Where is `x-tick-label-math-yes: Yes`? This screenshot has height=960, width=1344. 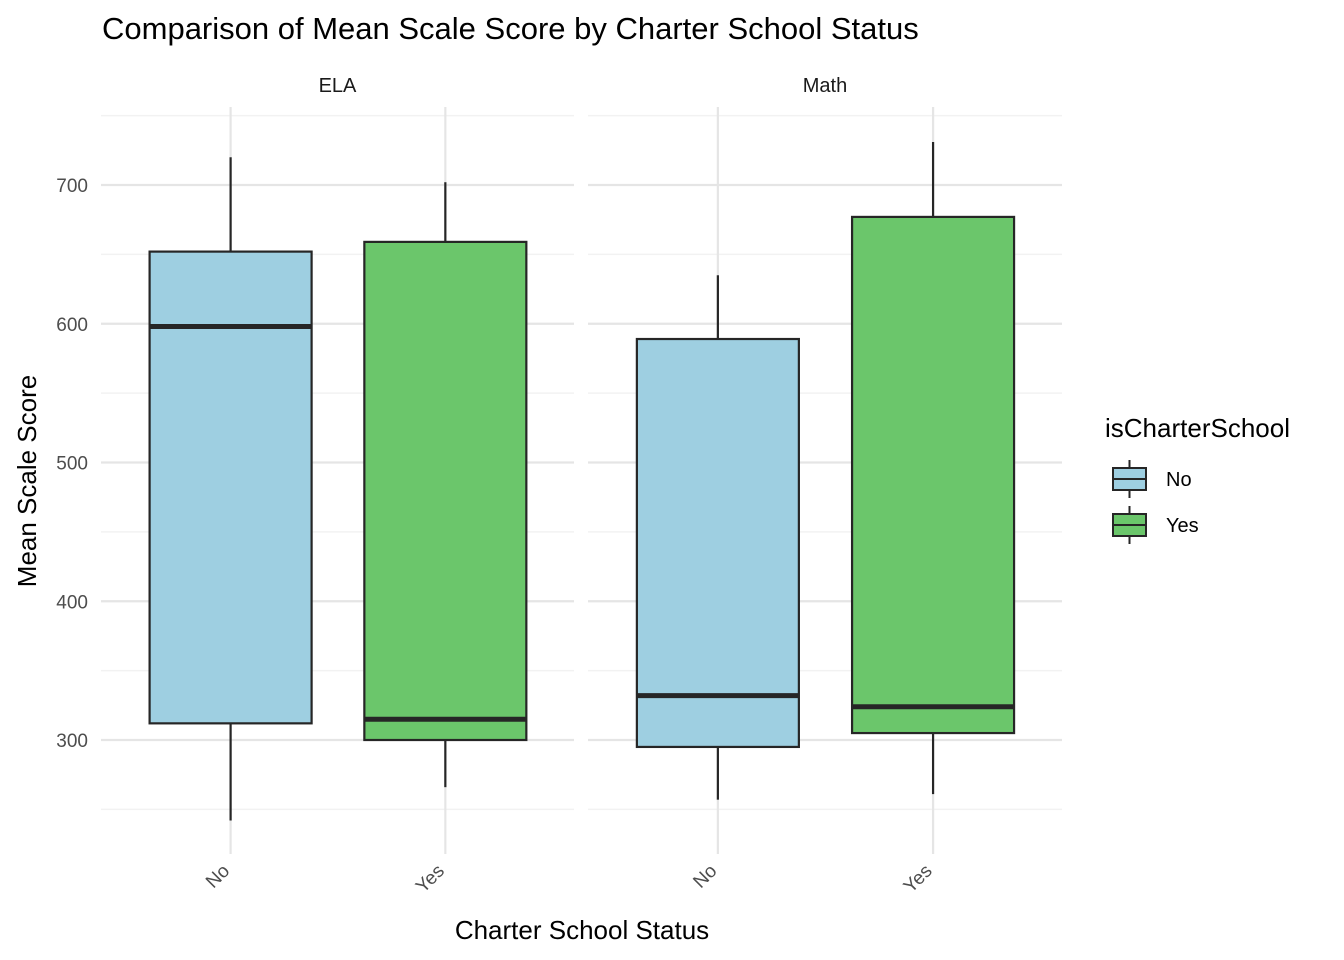
x-tick-label-math-yes: Yes is located at coordinates (918, 879).